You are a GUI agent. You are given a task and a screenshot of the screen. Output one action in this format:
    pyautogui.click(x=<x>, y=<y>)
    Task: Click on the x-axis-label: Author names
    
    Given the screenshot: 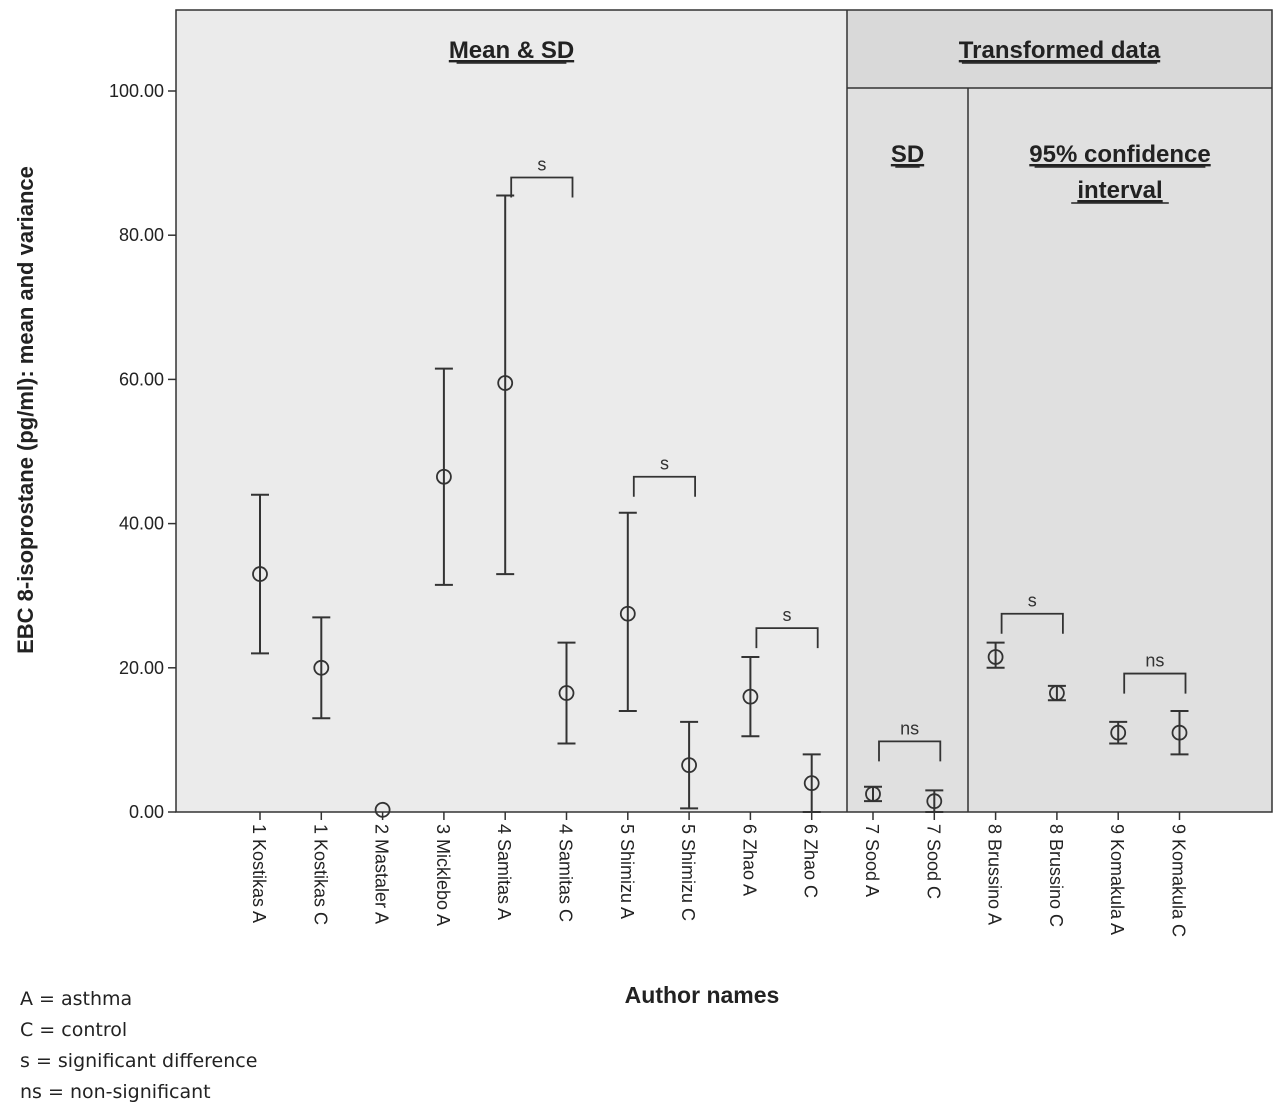 What is the action you would take?
    pyautogui.click(x=702, y=995)
    